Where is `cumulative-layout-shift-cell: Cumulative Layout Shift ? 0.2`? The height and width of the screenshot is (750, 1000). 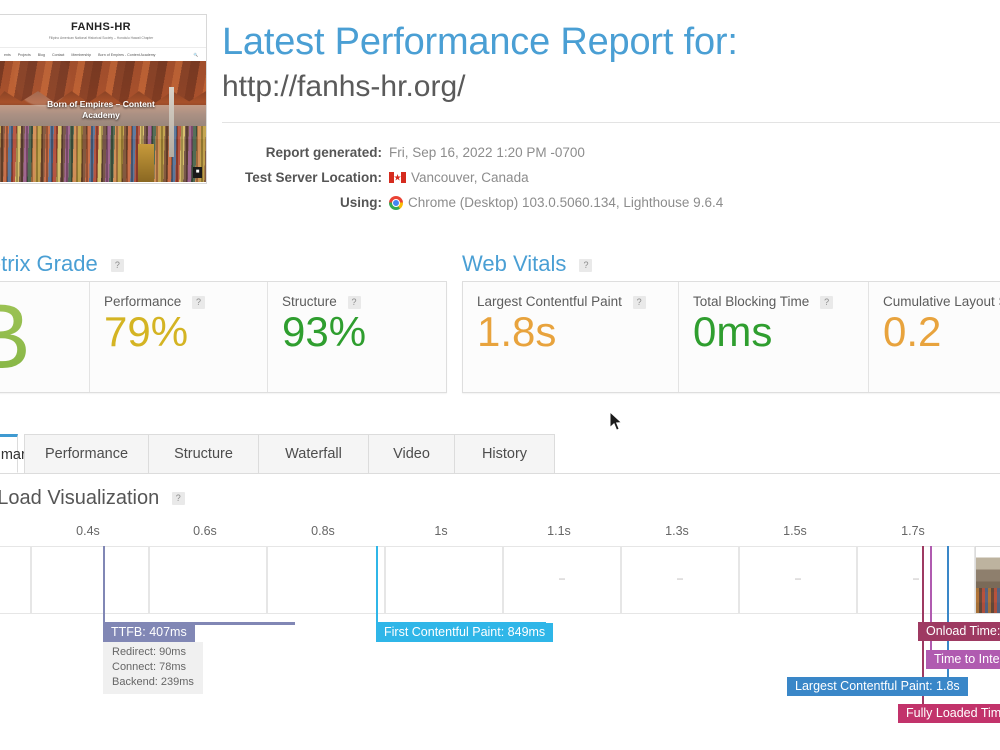
cumulative-layout-shift-cell: Cumulative Layout Shift ? 0.2 is located at coordinates (934, 337).